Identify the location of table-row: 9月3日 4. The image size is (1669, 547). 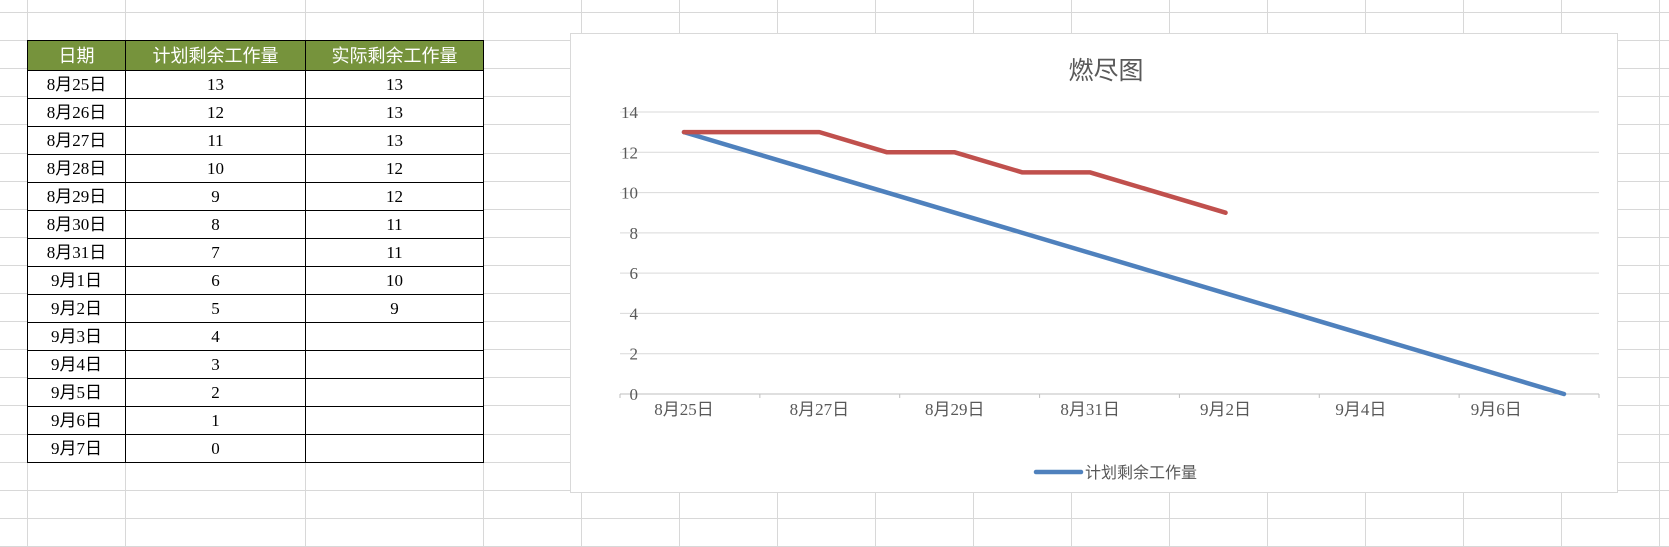
(255, 336).